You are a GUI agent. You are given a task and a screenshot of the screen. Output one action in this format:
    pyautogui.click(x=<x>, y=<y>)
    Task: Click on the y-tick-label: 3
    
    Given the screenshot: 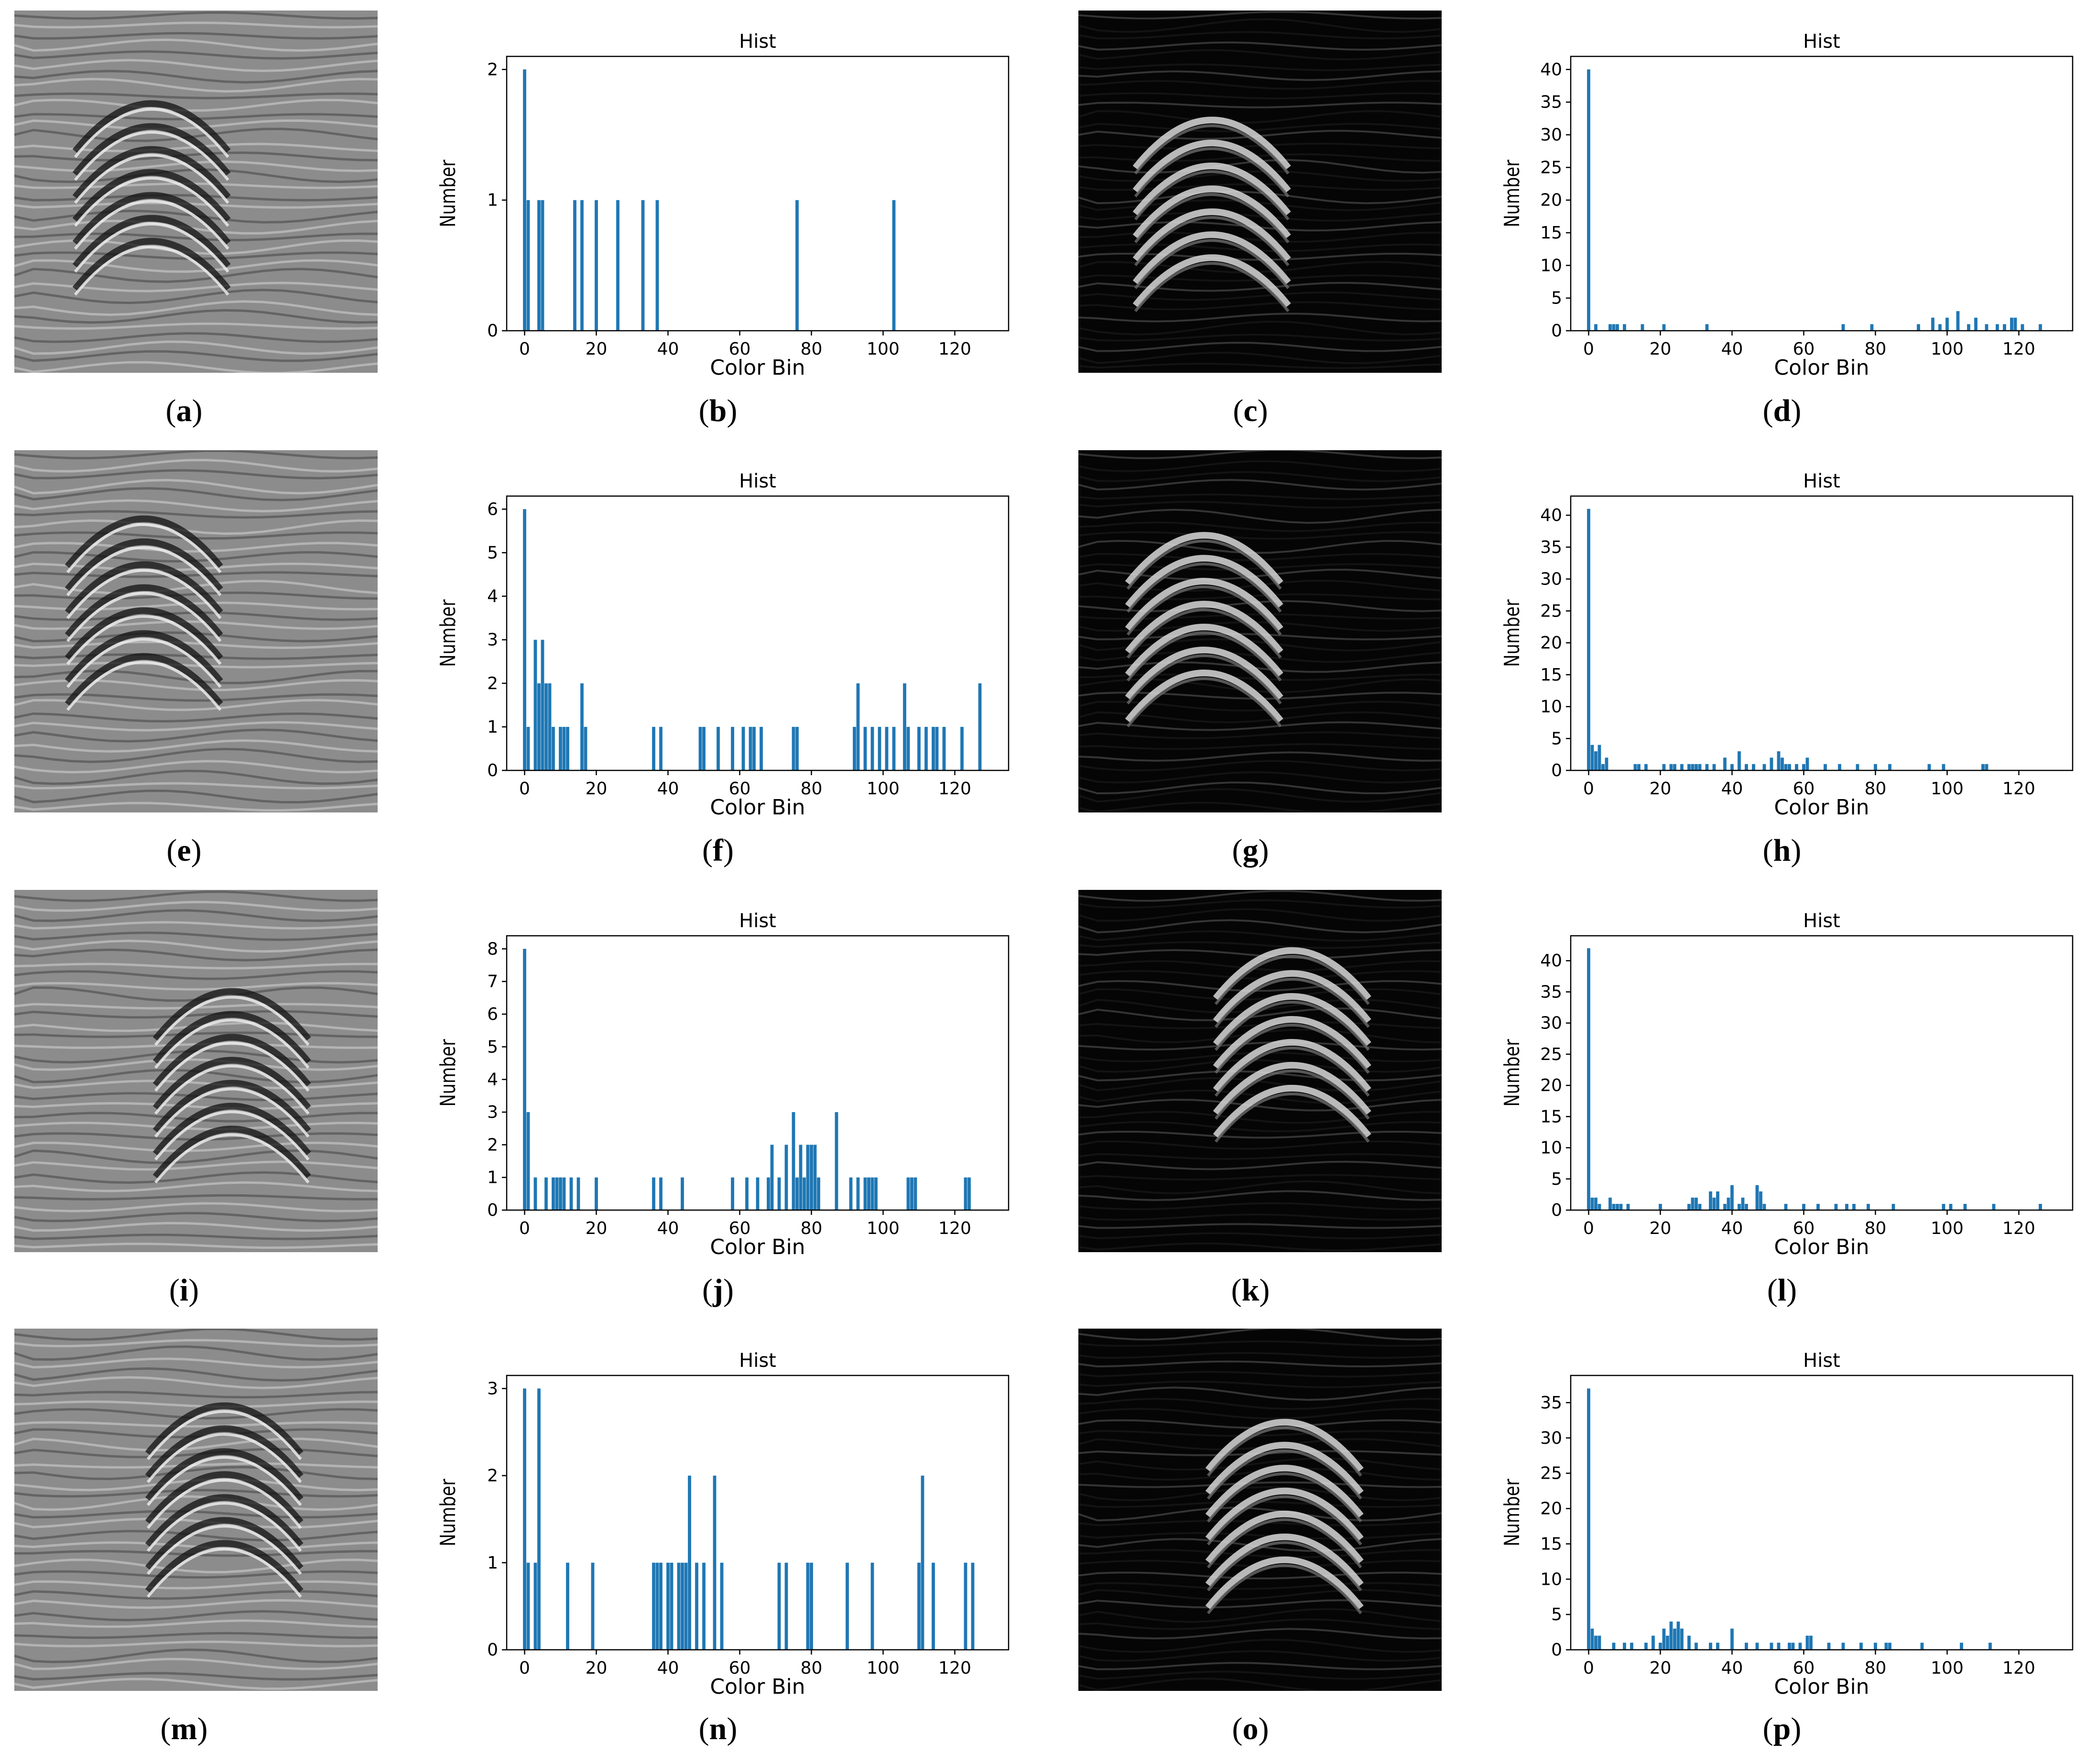 What is the action you would take?
    pyautogui.click(x=493, y=640)
    